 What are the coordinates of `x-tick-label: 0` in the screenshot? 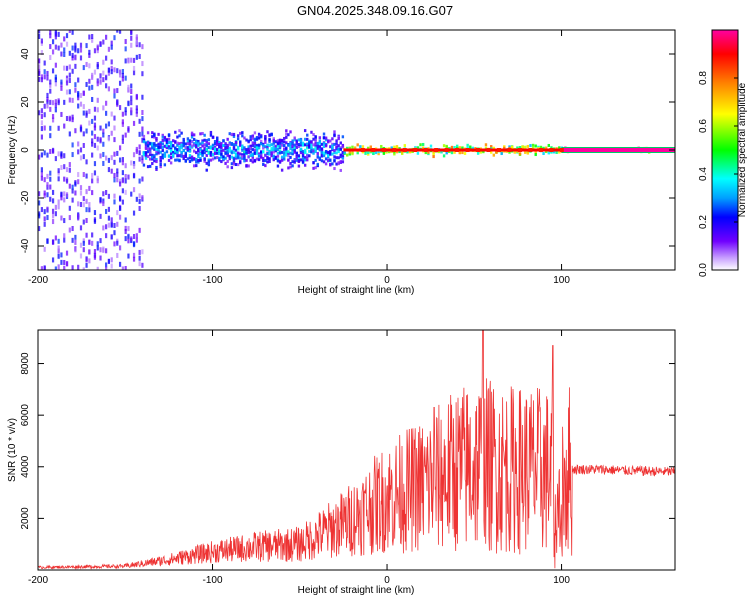 It's located at (387, 280).